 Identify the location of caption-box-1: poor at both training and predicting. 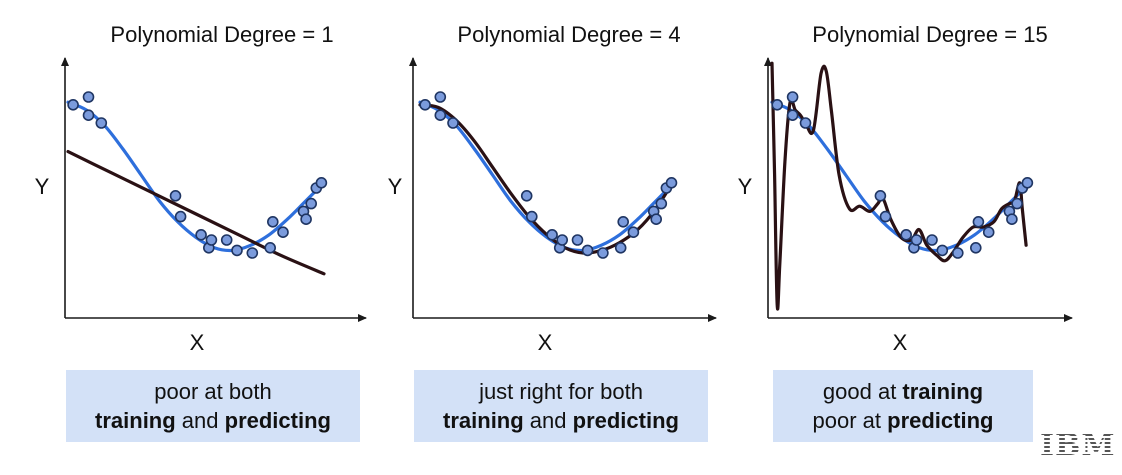
(213, 406).